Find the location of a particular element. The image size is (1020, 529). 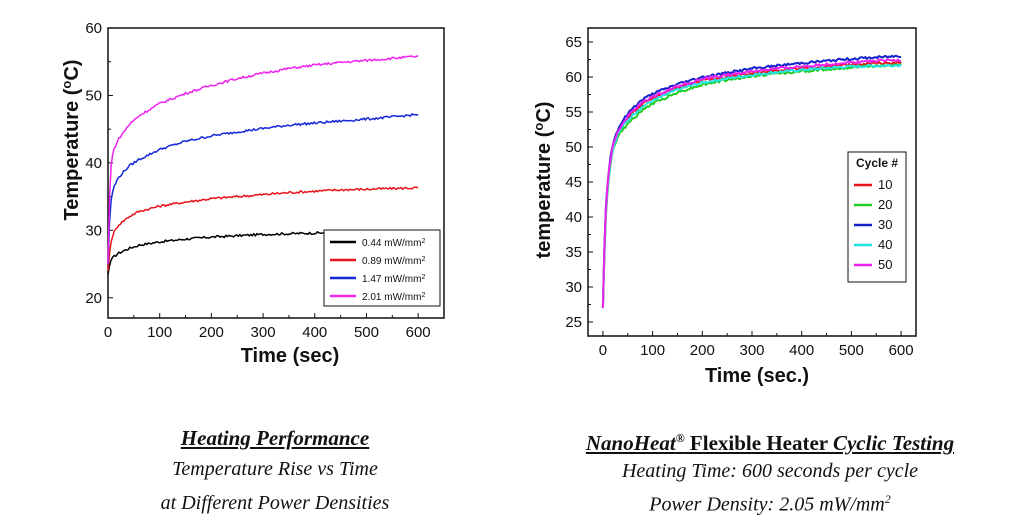

legend-entry: 10 is located at coordinates (885, 184).